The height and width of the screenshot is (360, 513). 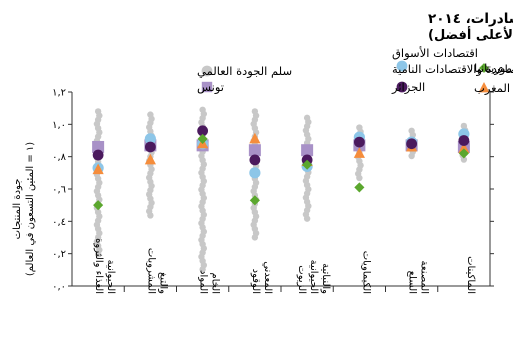 What do you see at coordinates (325, 278) in the screenshot?
I see `category-label: والنباتية` at bounding box center [325, 278].